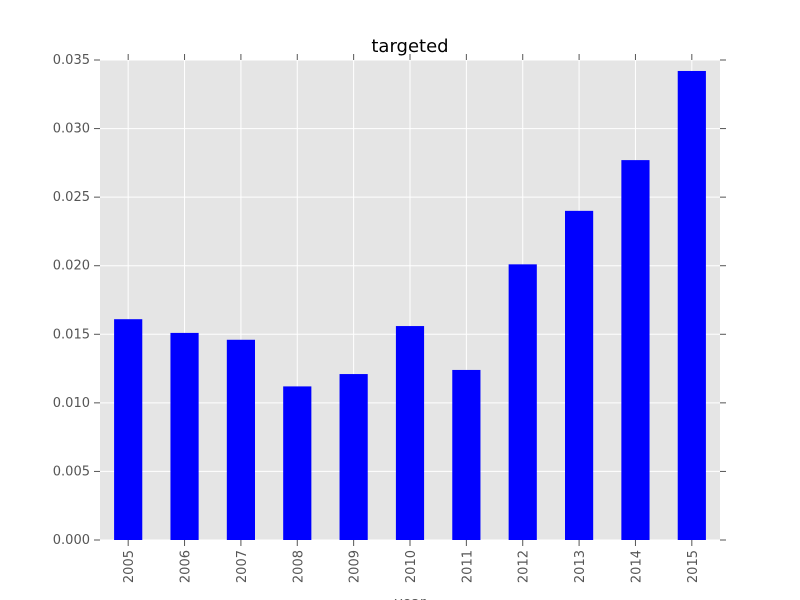 This screenshot has width=800, height=600. What do you see at coordinates (71, 403) in the screenshot?
I see `y-tick-label: 0.010` at bounding box center [71, 403].